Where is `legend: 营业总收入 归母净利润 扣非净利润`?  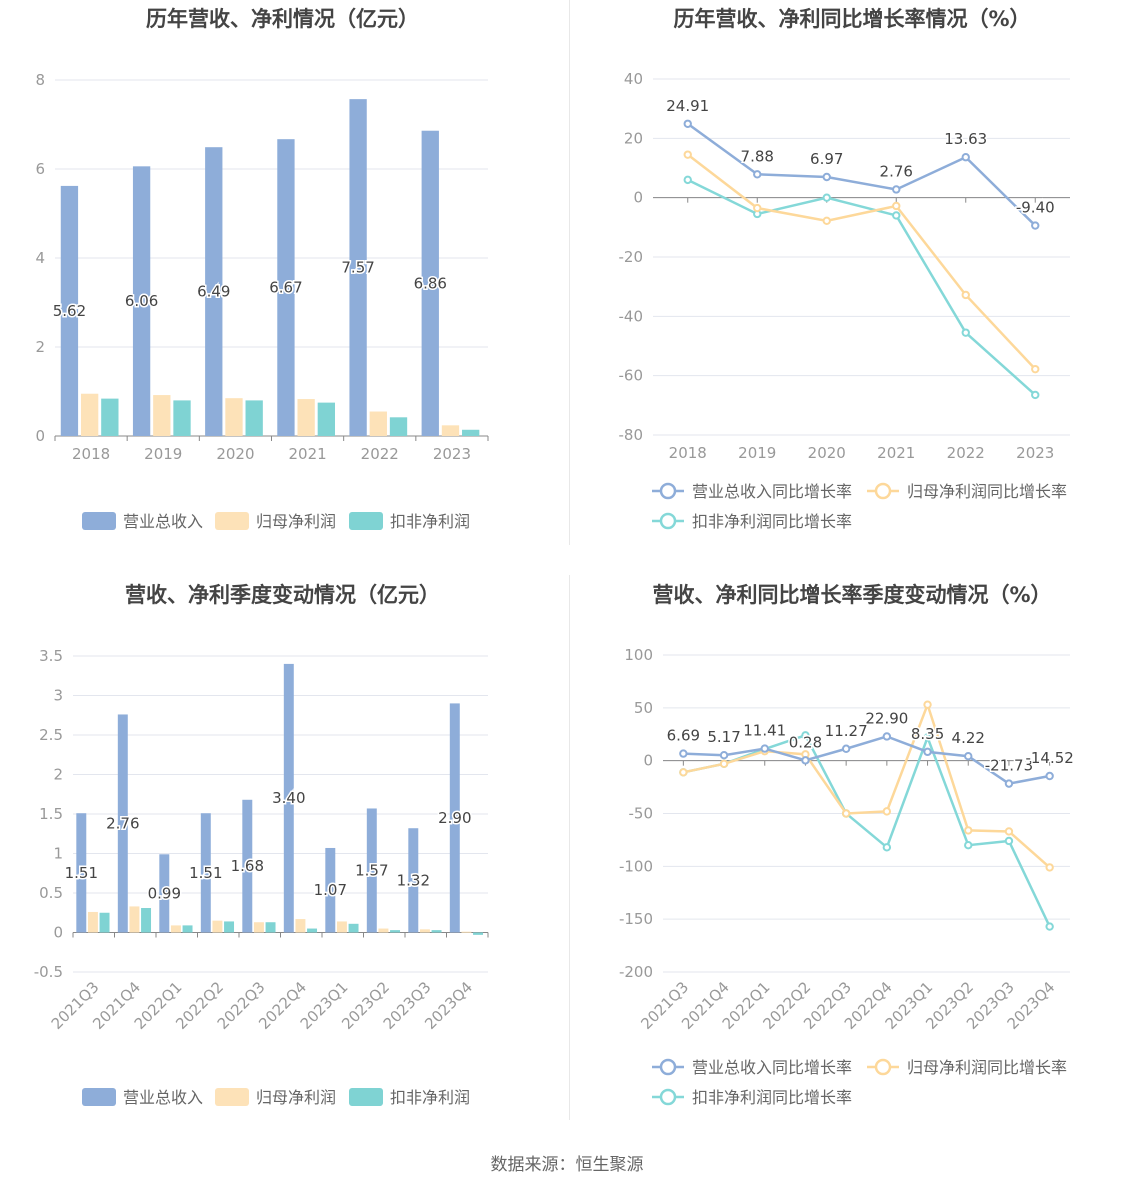
legend: 营业总收入 归母净利润 扣非净利润 is located at coordinates (276, 521).